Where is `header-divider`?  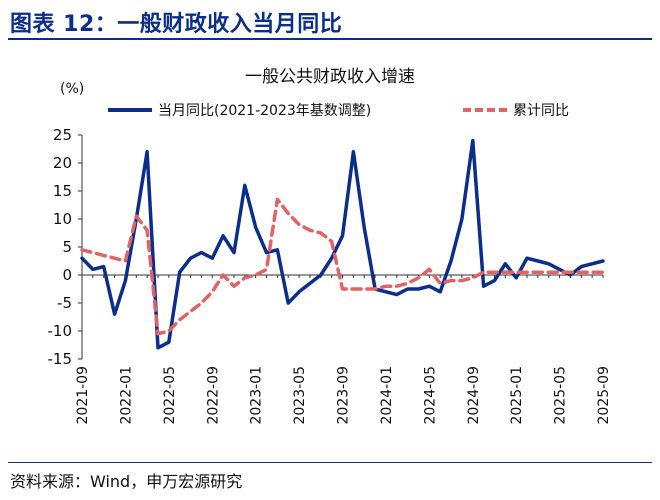 header-divider is located at coordinates (330, 39).